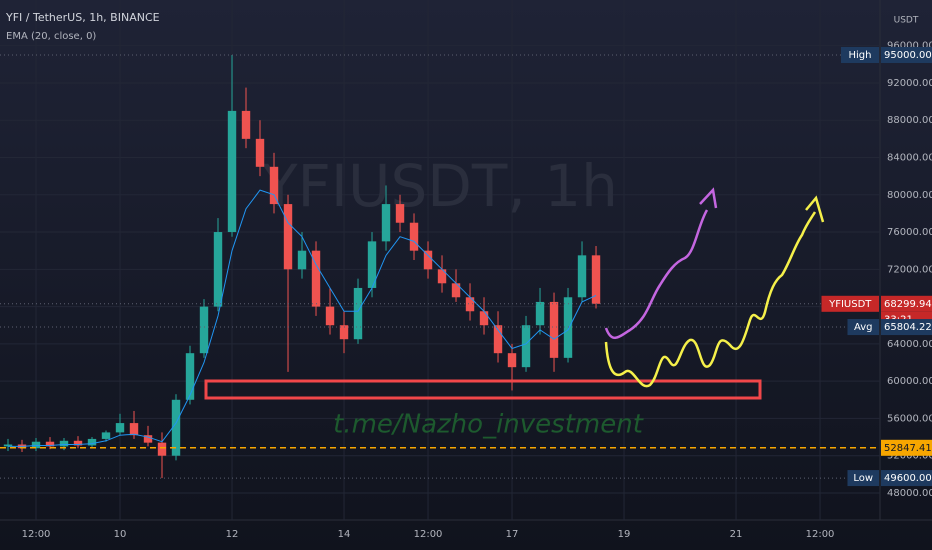 Image resolution: width=932 pixels, height=550 pixels. I want to click on name-tag-label: YFIUSDT, so click(850, 304).